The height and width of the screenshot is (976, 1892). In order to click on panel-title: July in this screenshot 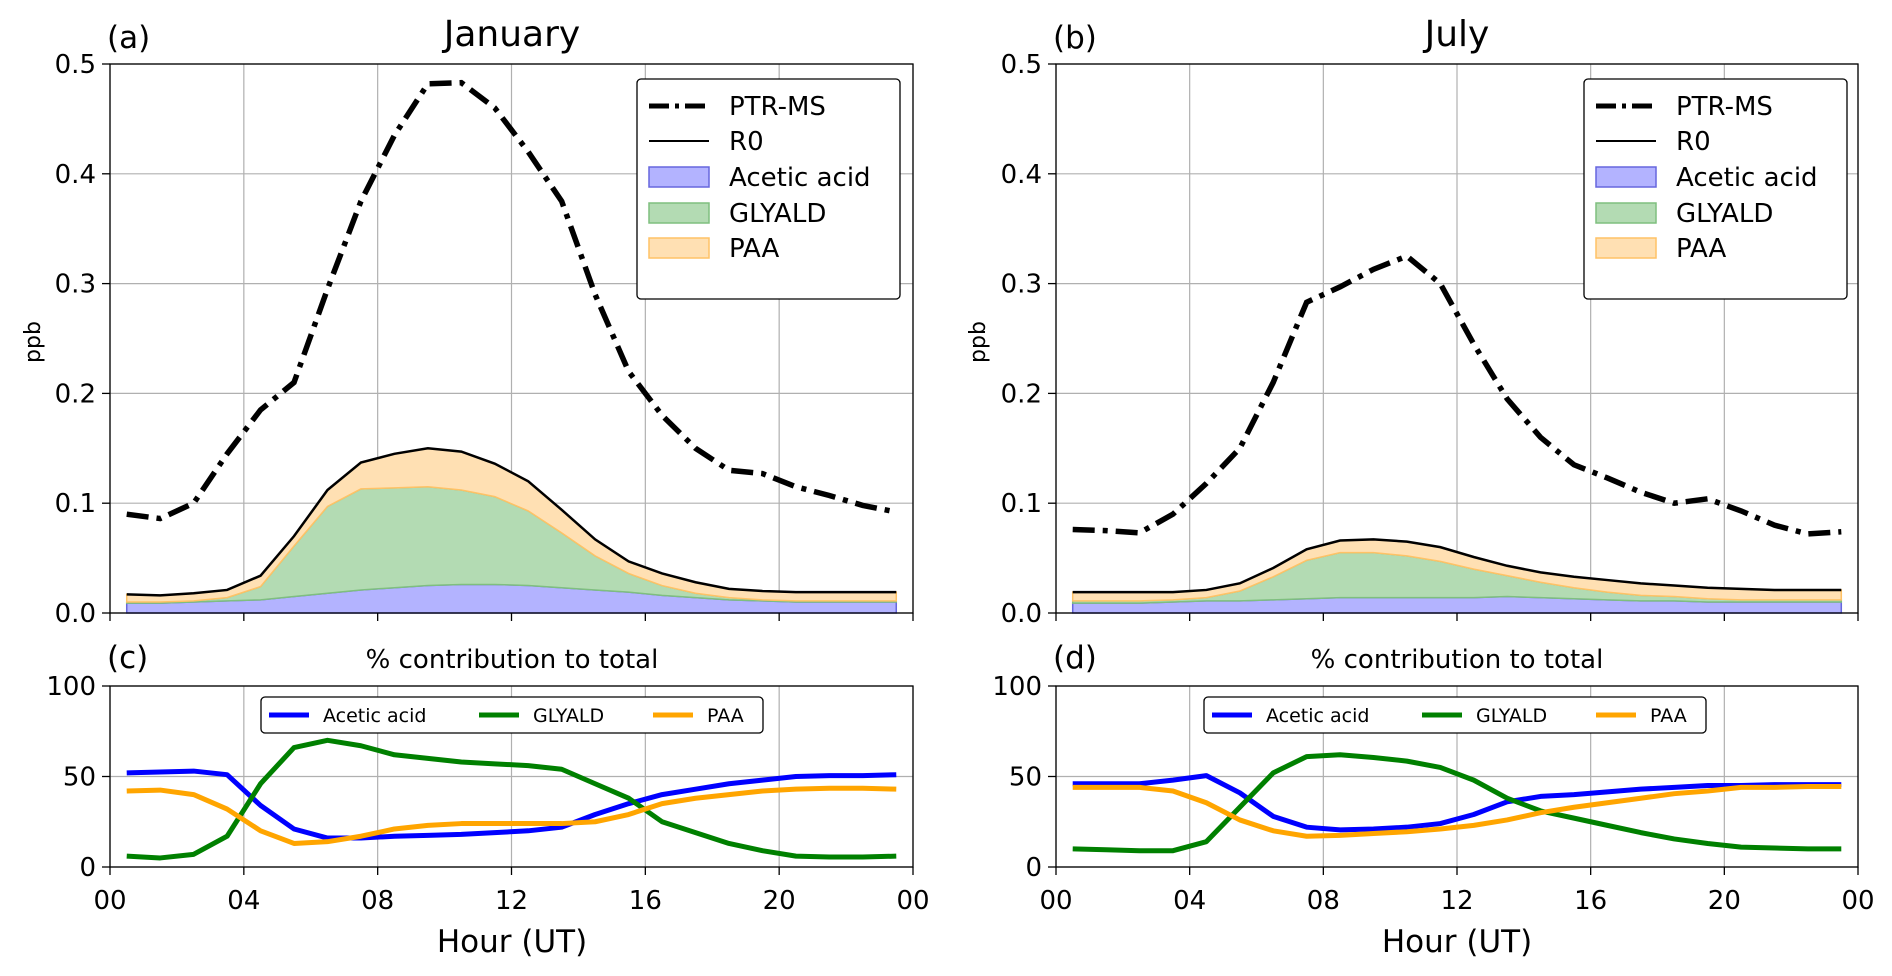, I will do `click(1456, 34)`.